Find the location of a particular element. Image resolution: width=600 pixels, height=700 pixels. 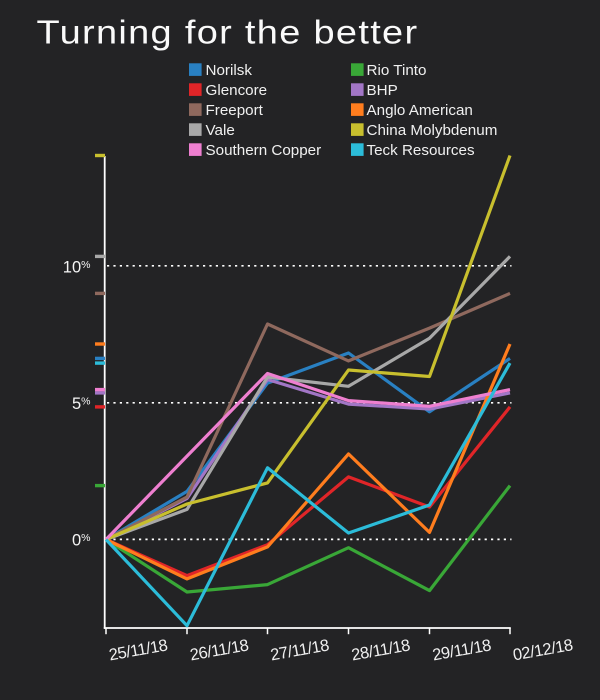

svg-text: Turning for the better is located at coordinates (228, 32).